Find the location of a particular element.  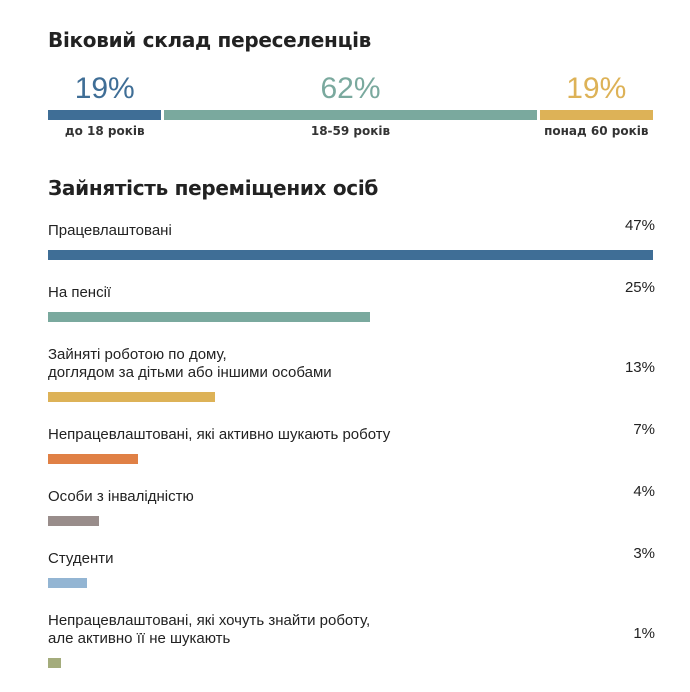

age-segment: 19% понад 60 років is located at coordinates (596, 107).